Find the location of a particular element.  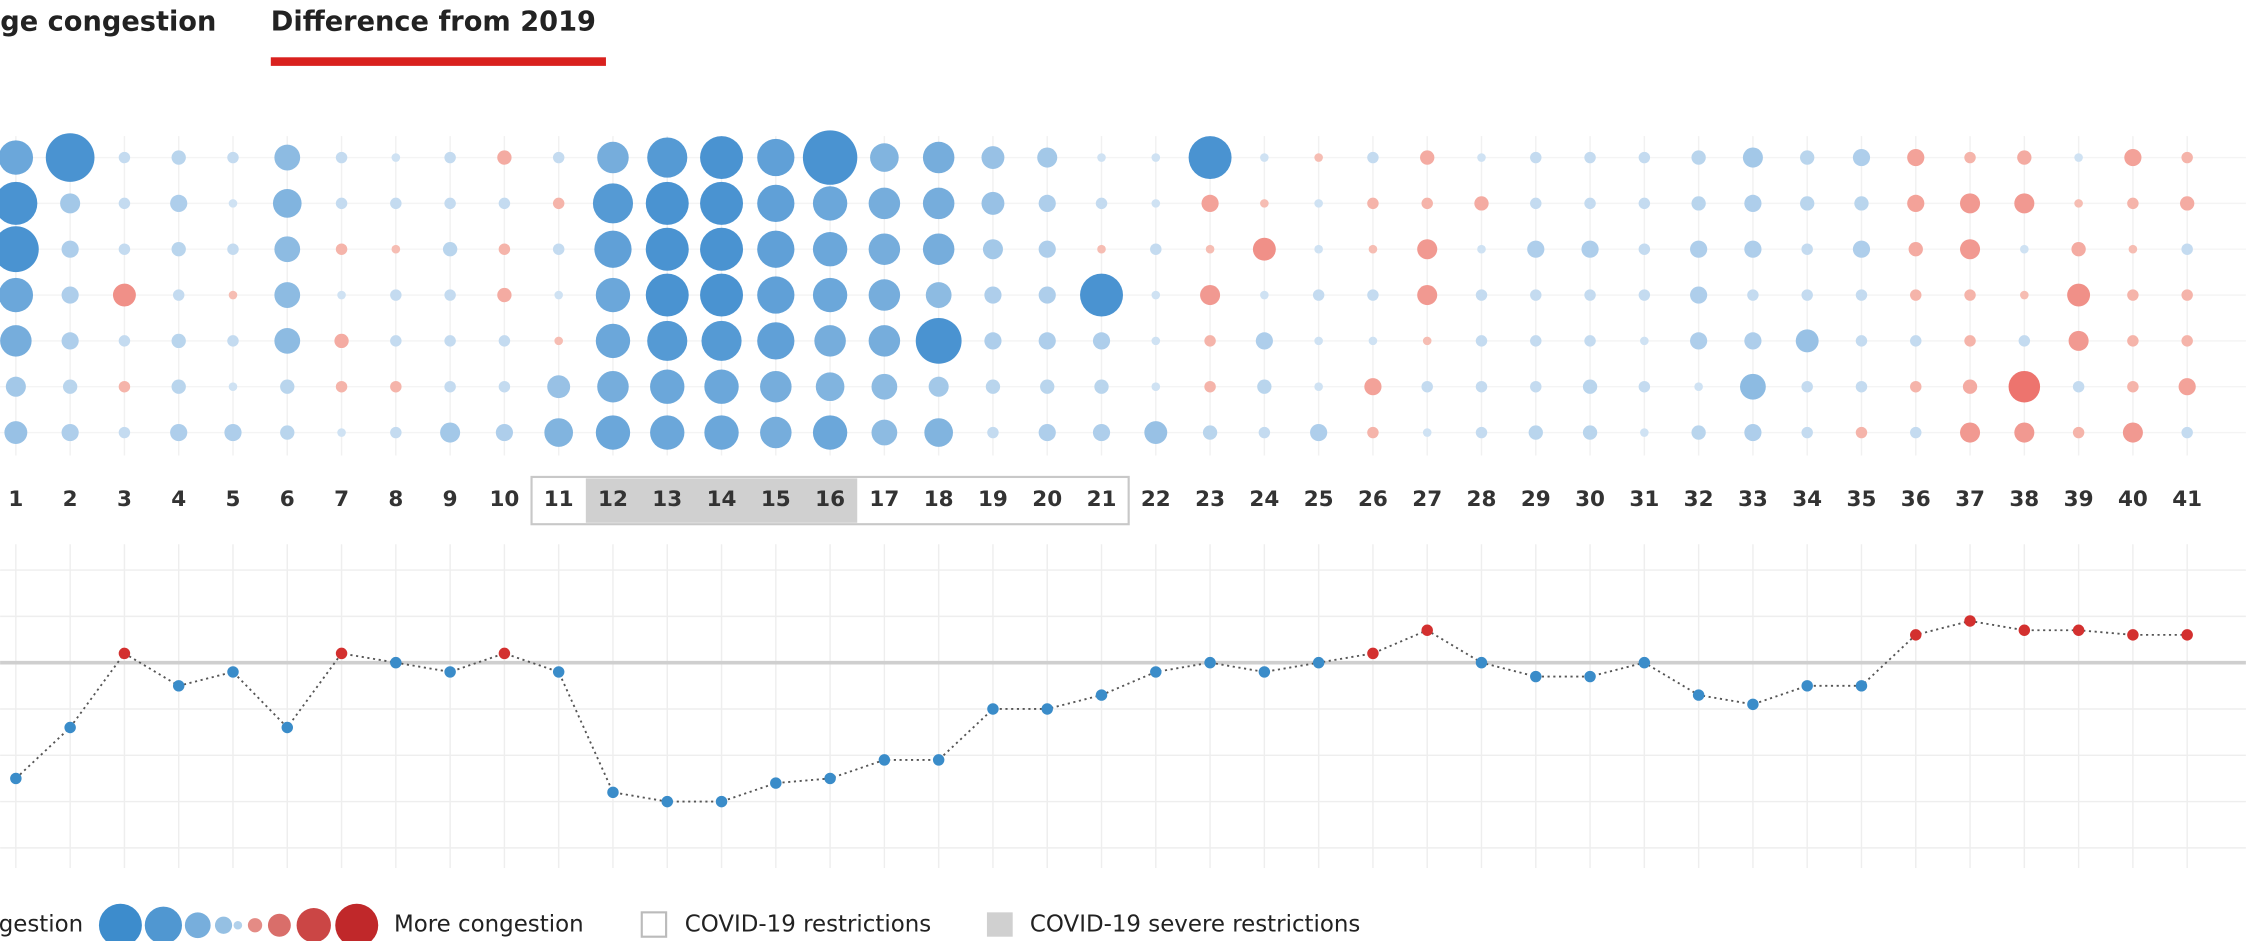

x-tick-label: 30 is located at coordinates (1590, 499).